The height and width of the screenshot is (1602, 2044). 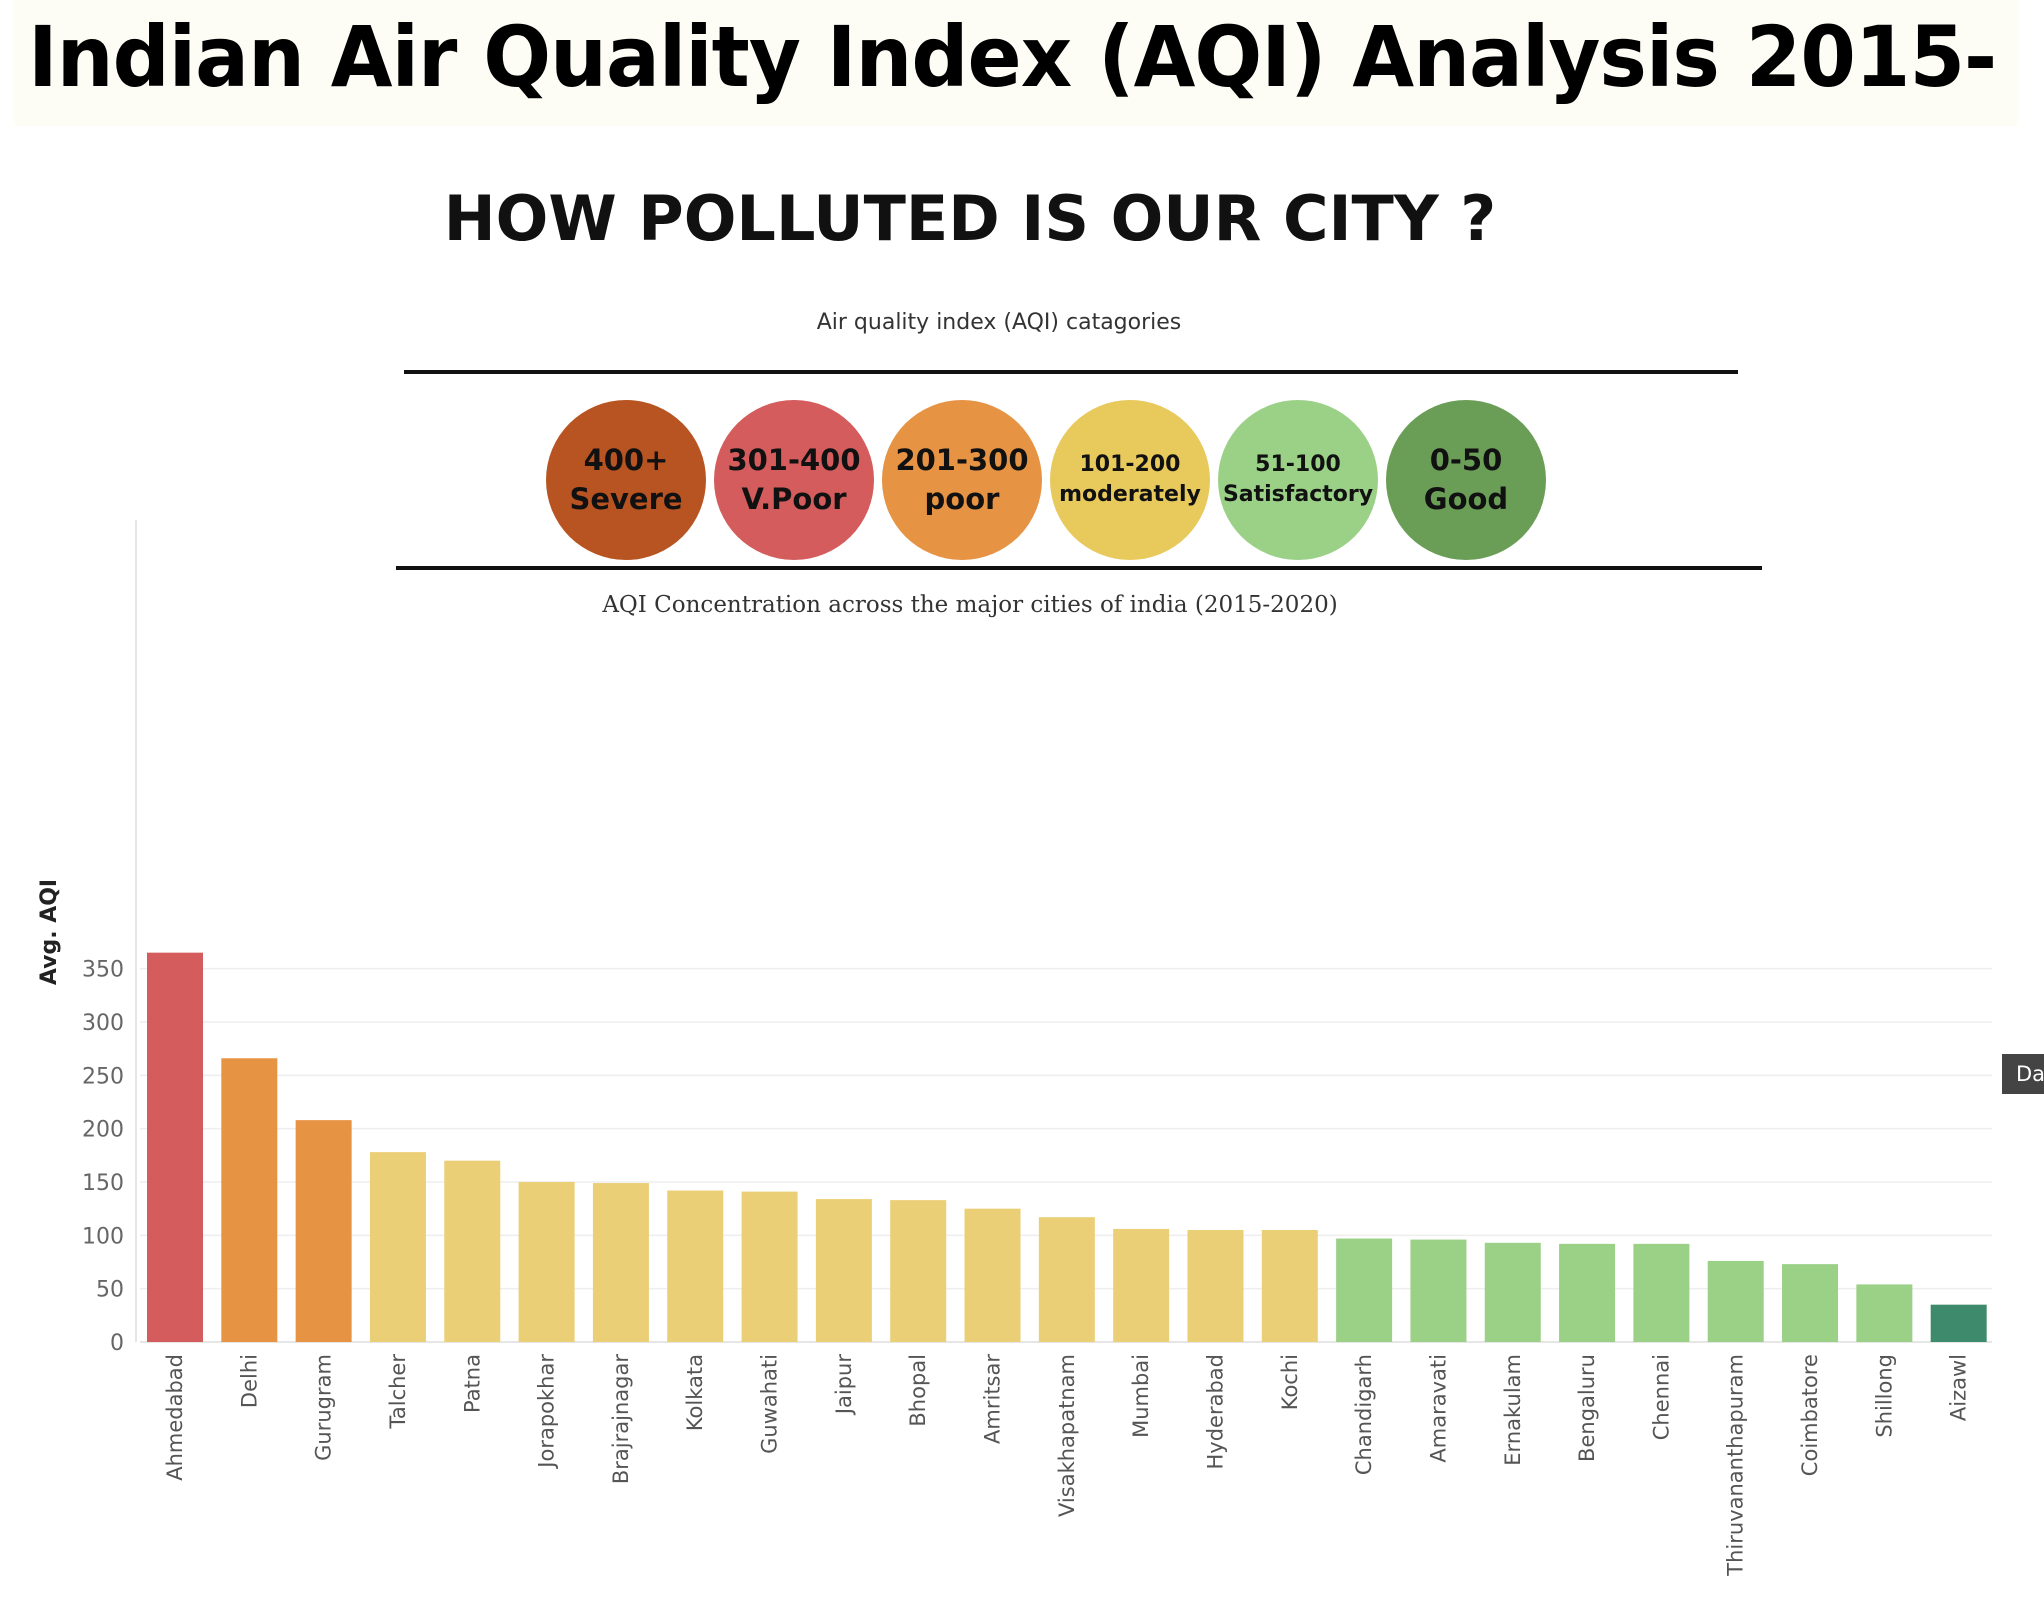 What do you see at coordinates (626, 499) in the screenshot?
I see `category-label: Severe` at bounding box center [626, 499].